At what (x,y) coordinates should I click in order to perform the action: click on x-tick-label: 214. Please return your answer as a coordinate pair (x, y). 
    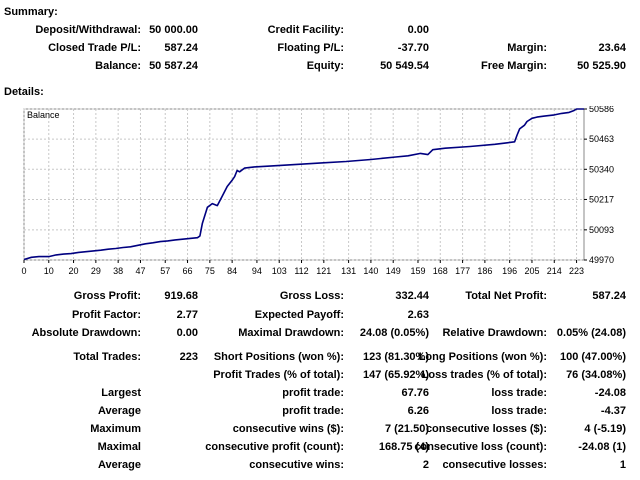
    Looking at the image, I should click on (554, 271).